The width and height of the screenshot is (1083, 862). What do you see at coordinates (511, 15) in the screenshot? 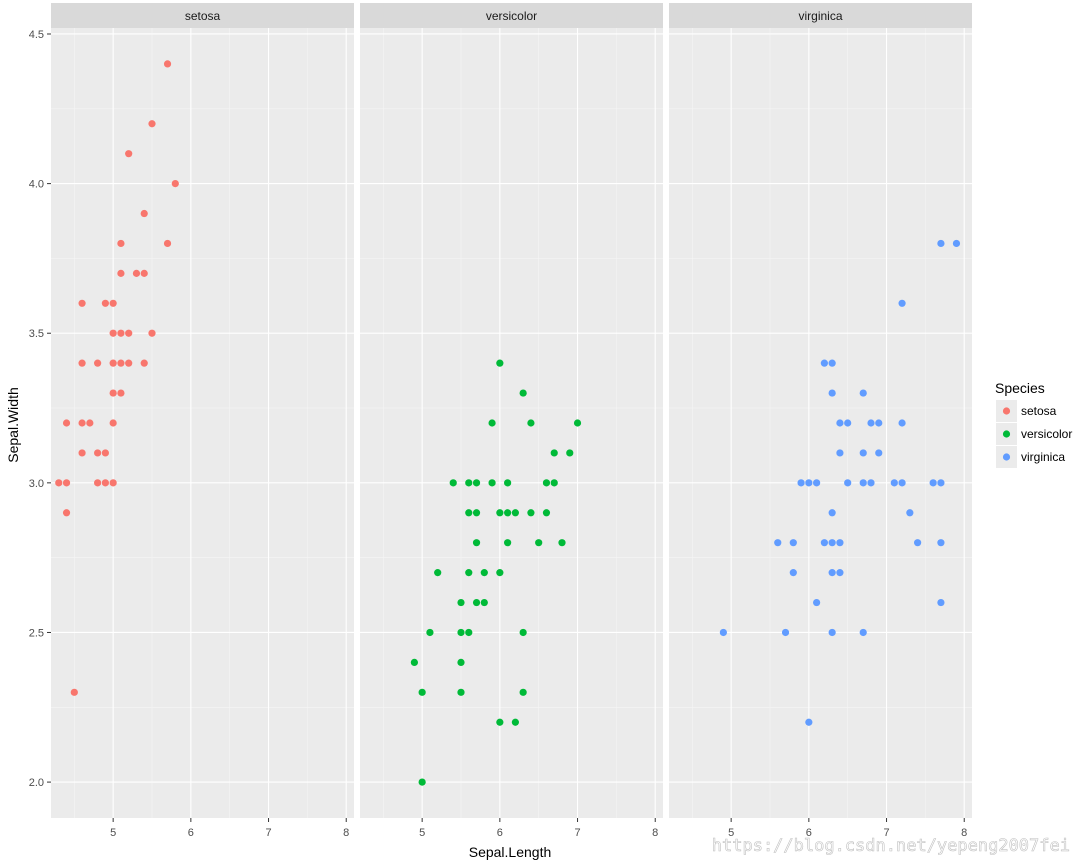
I see `facet-strip` at bounding box center [511, 15].